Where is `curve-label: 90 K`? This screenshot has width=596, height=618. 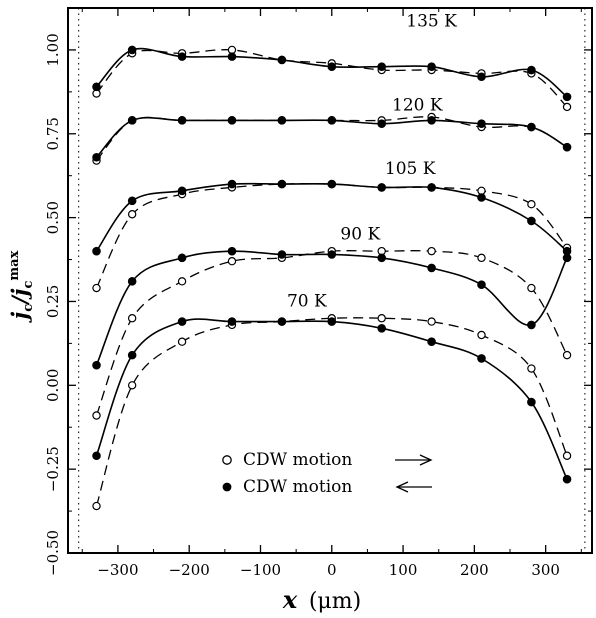 curve-label: 90 K is located at coordinates (360, 234).